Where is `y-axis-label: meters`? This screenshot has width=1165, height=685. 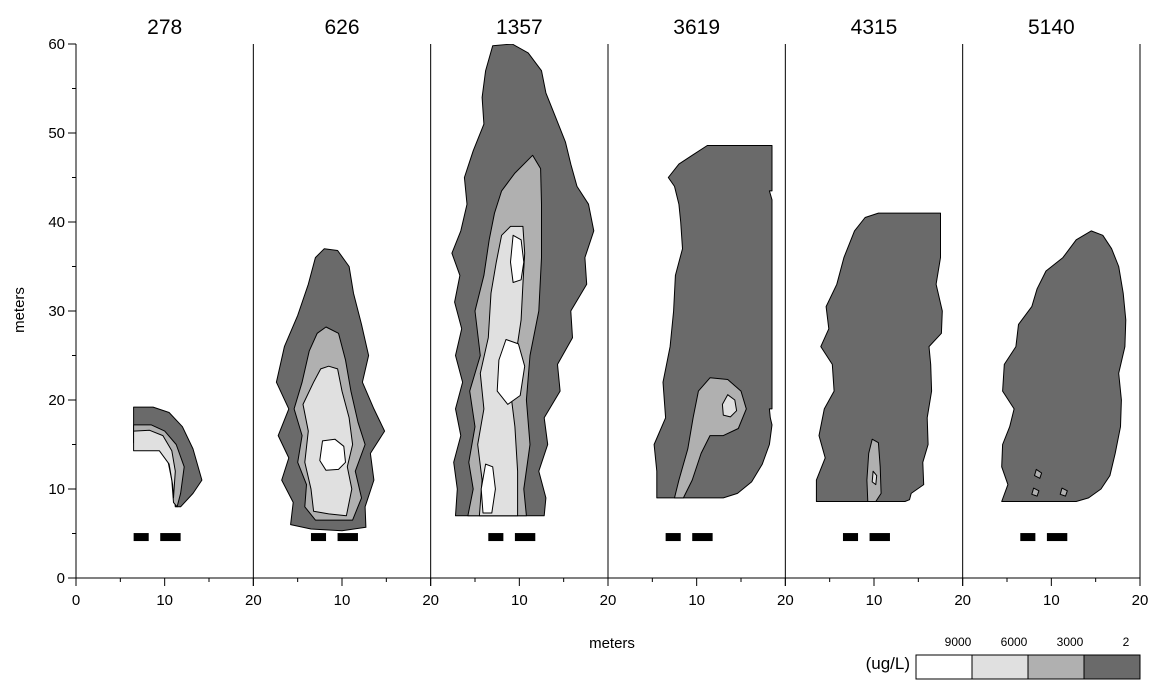
y-axis-label: meters is located at coordinates (19, 310).